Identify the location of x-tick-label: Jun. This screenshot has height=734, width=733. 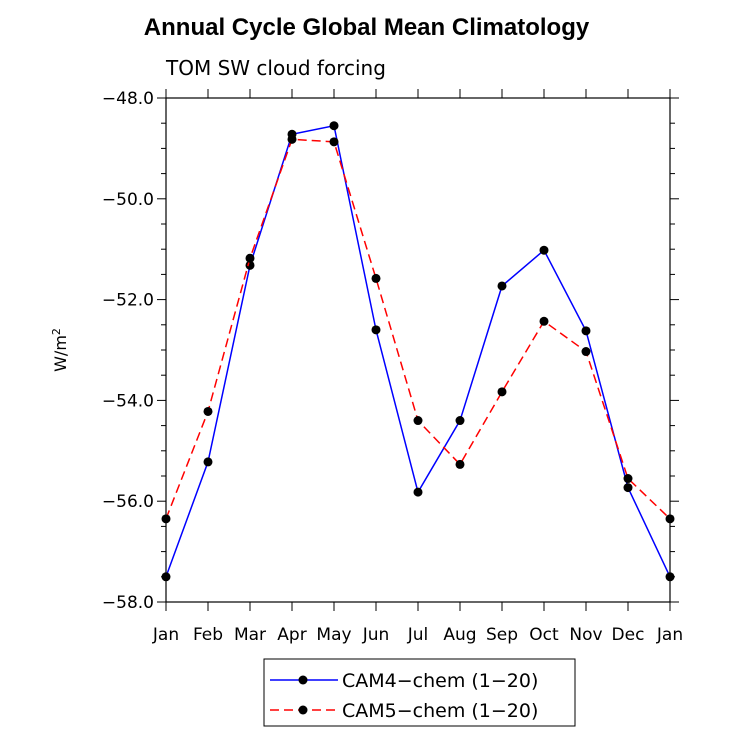
(376, 635).